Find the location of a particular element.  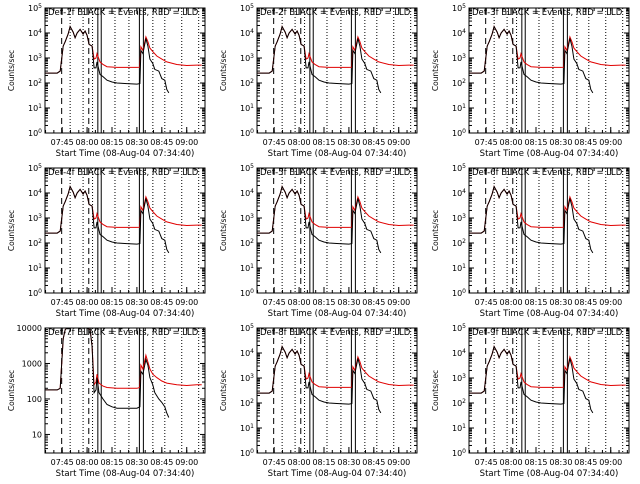

panel-title: Det-9f BLACK = Events, RED = LLD is located at coordinates (547, 333).